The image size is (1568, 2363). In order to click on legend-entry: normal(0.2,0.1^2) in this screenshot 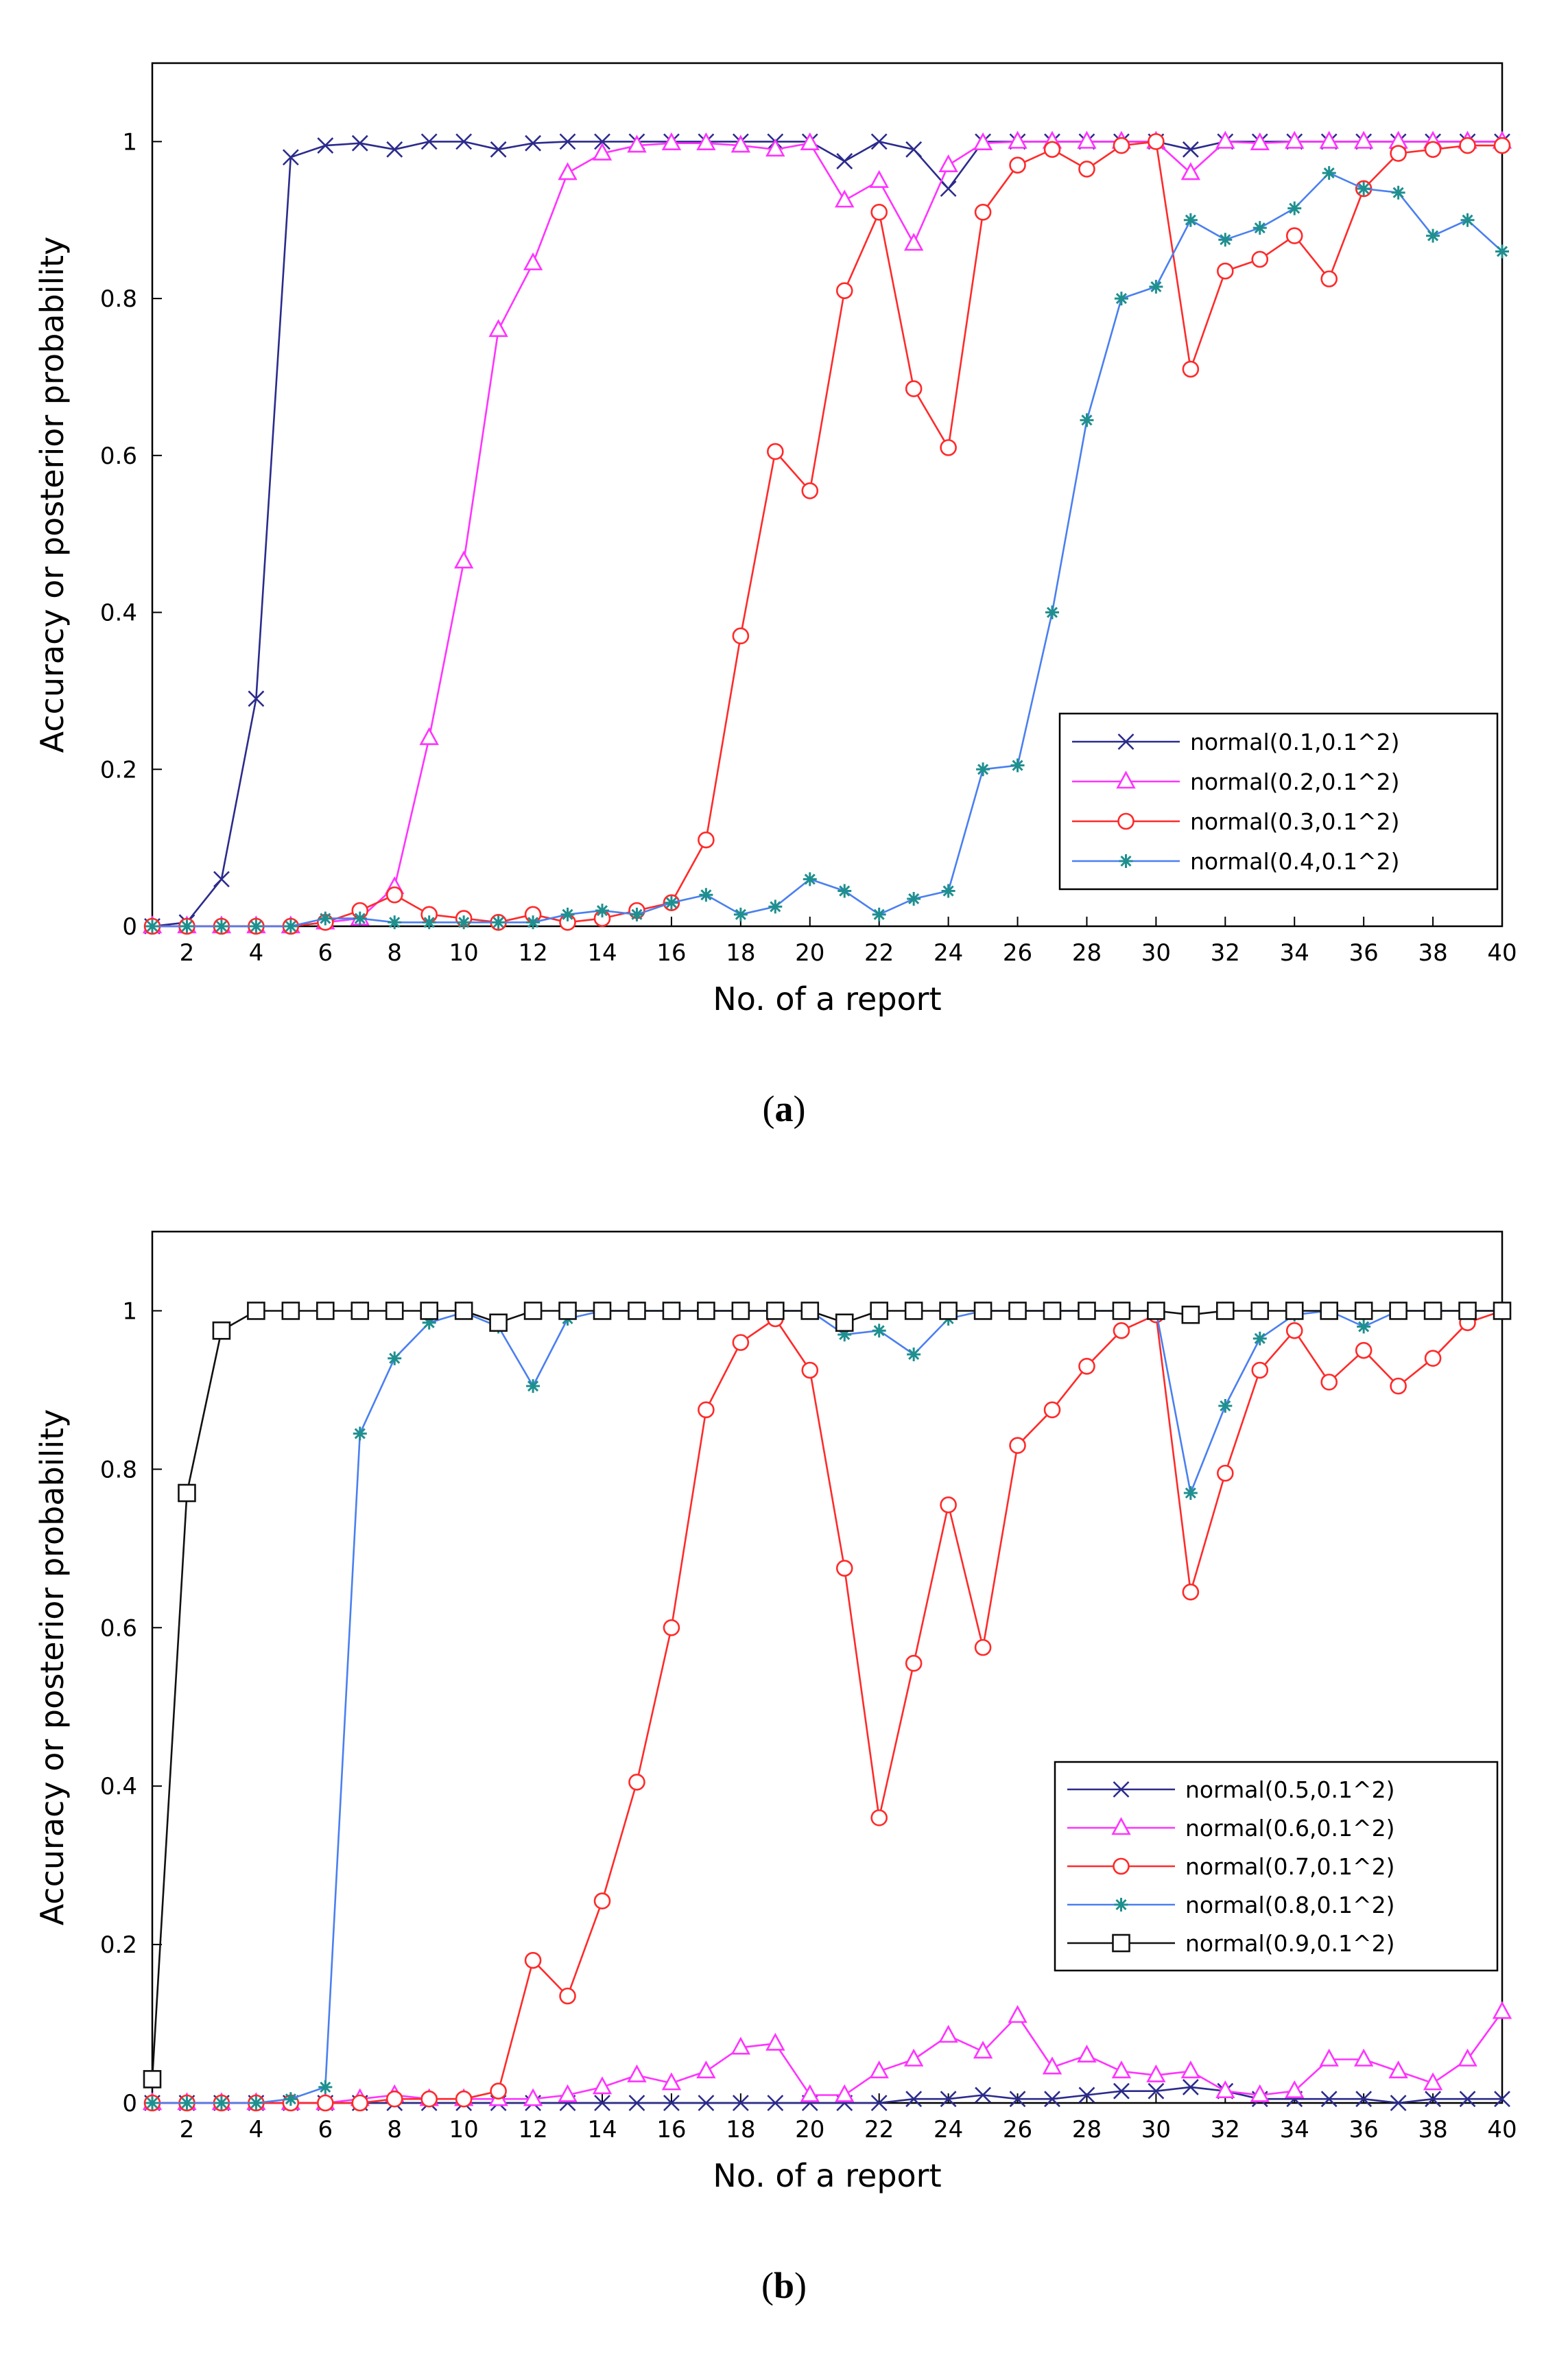, I will do `click(1235, 781)`.